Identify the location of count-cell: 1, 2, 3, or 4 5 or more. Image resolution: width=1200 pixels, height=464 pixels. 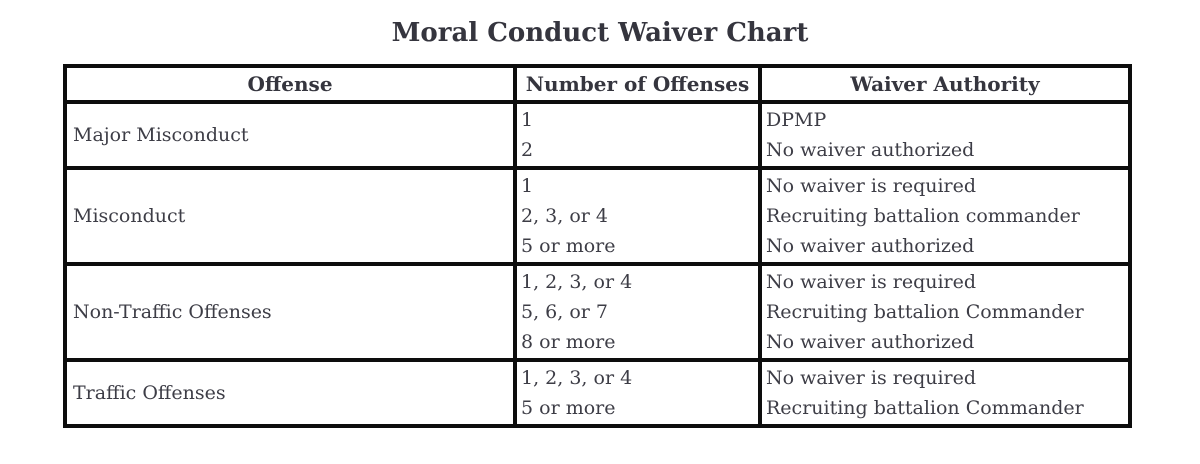
(637, 393).